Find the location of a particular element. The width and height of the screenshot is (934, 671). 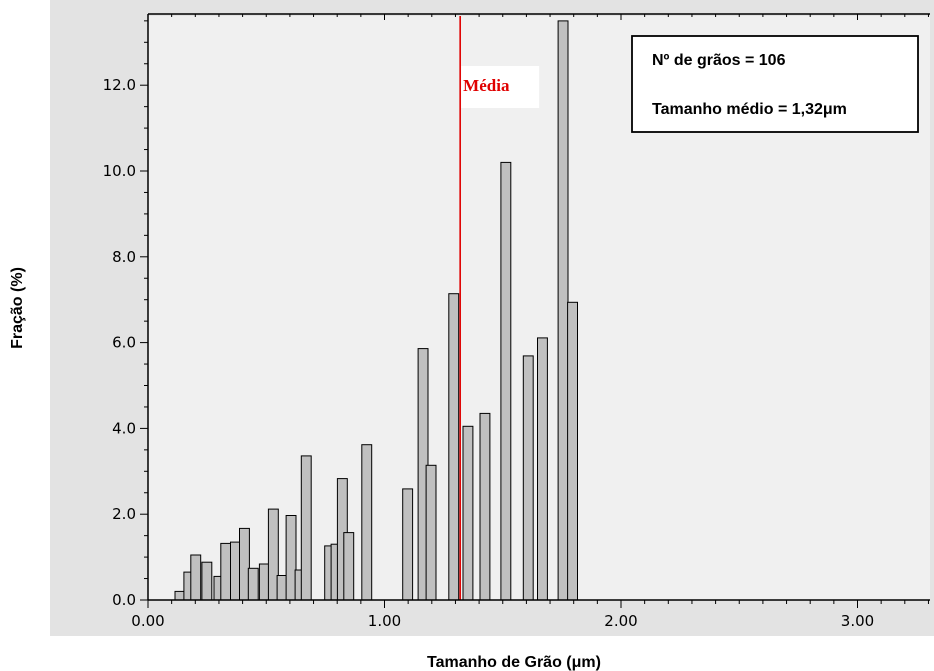

mean-label-background is located at coordinates (500, 87).